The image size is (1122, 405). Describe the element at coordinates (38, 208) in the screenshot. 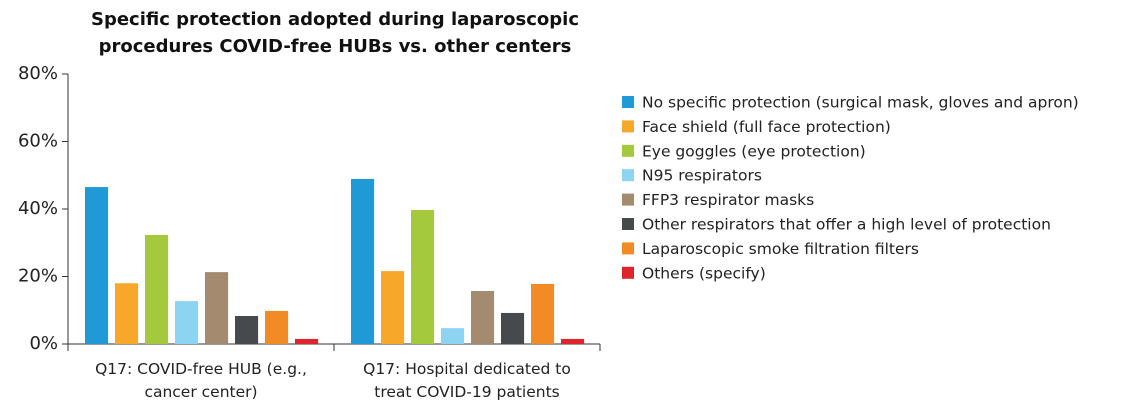

I see `y-tick-label: 40%` at that location.